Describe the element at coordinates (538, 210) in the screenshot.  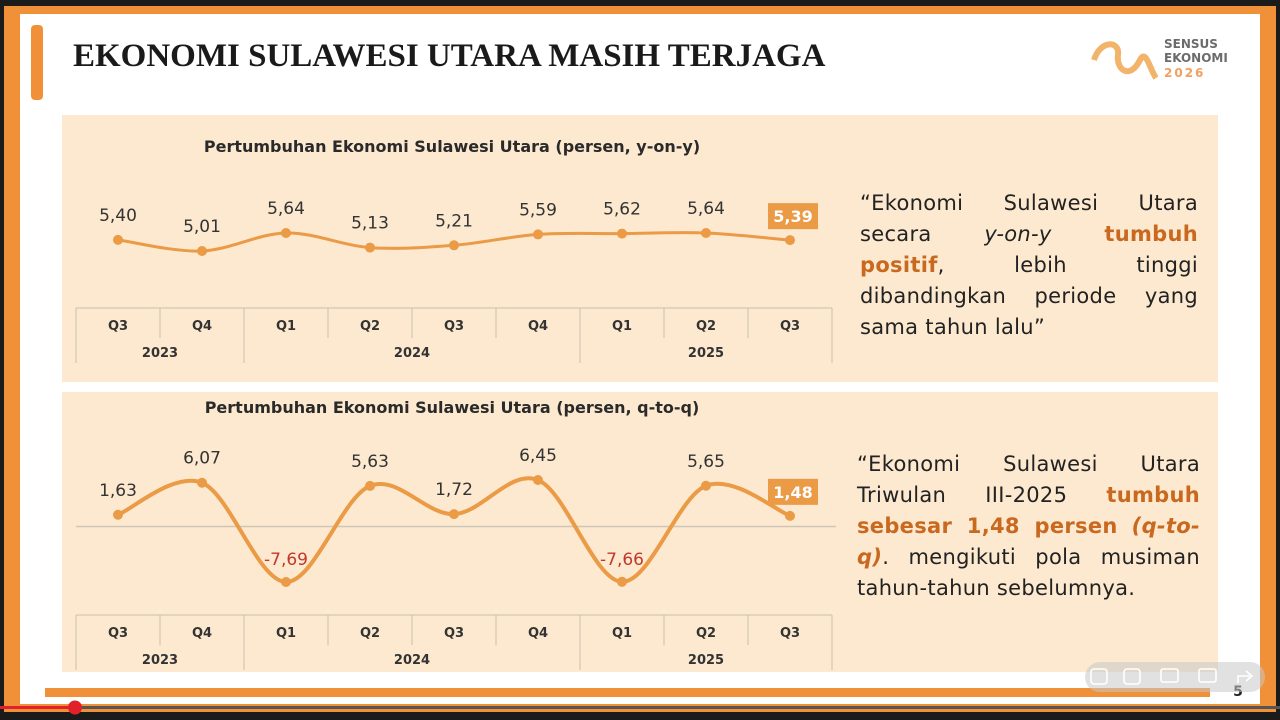
I see `data-label: 5,59` at that location.